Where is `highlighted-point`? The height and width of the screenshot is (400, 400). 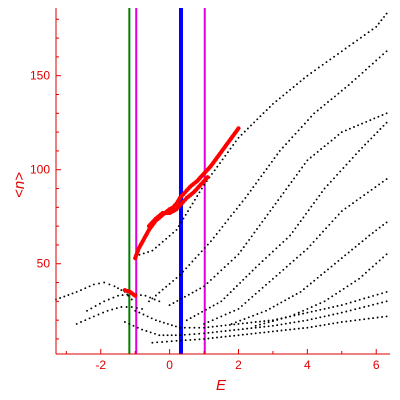 highlighted-point is located at coordinates (238, 128).